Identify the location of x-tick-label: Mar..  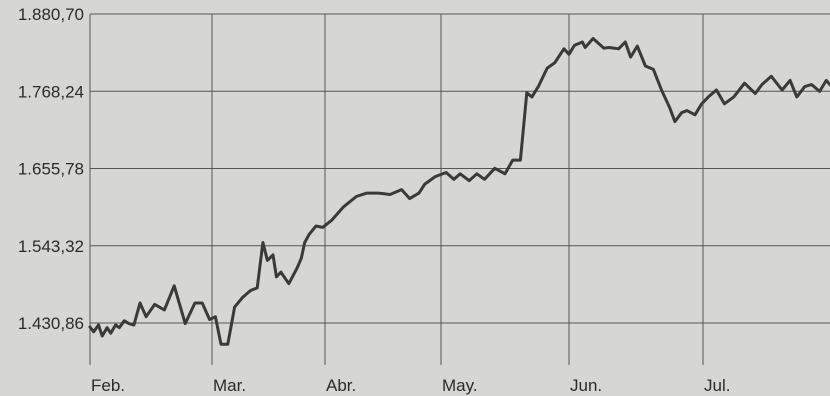
(229, 385).